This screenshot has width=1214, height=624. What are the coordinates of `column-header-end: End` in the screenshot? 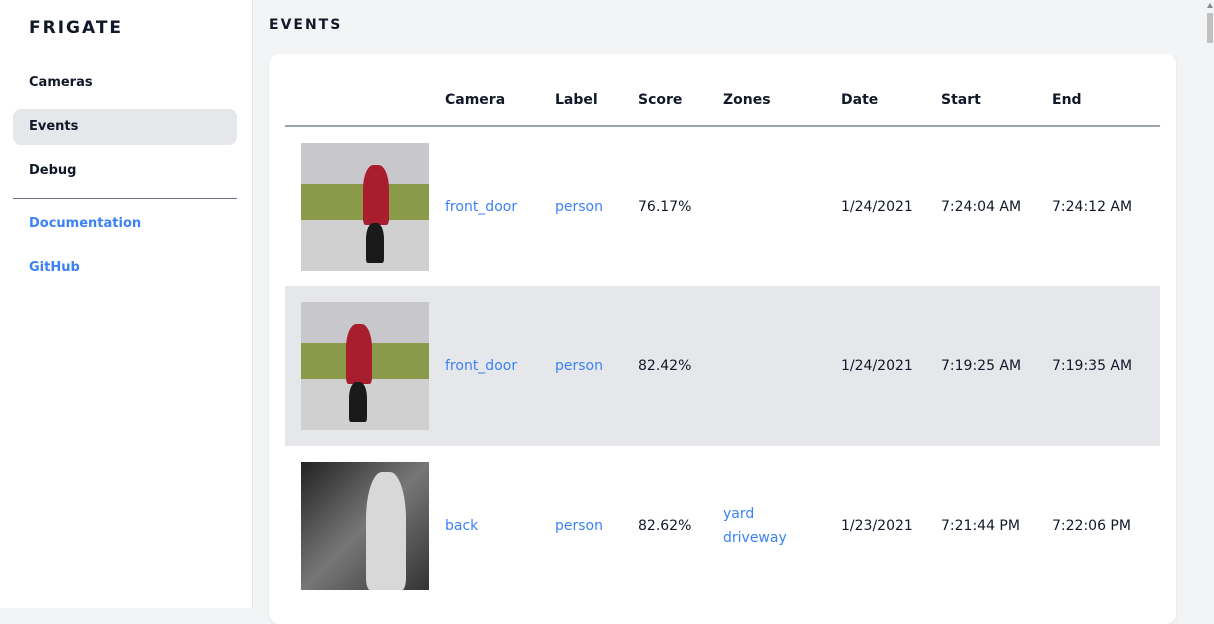 It's located at (1106, 100).